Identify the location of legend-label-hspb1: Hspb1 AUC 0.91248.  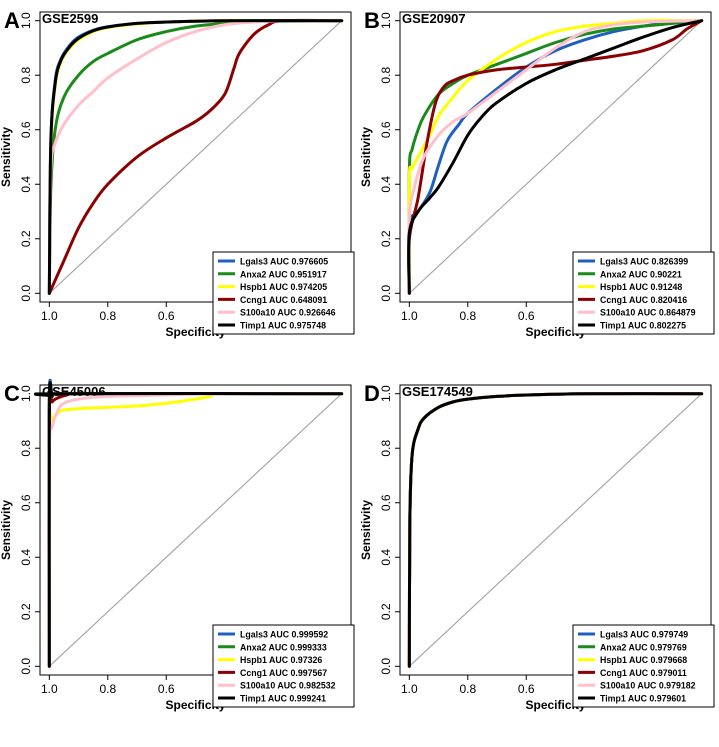
(641, 287).